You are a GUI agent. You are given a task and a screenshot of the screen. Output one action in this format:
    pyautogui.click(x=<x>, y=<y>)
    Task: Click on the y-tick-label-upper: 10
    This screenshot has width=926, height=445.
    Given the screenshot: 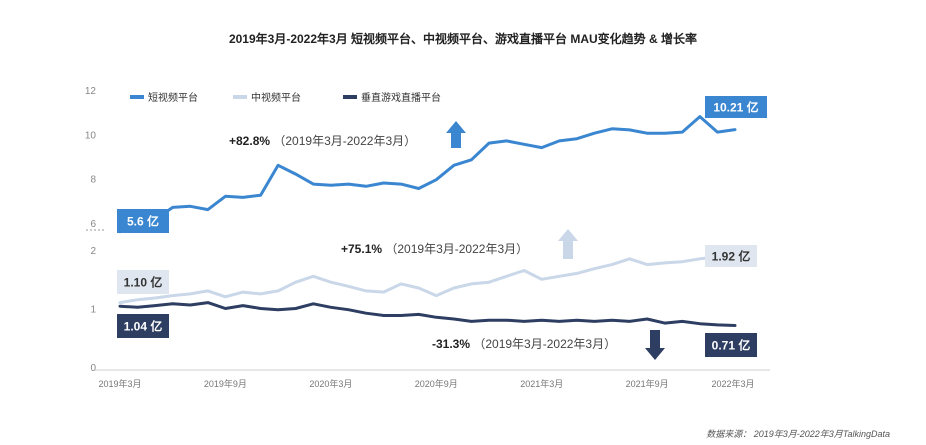 What is the action you would take?
    pyautogui.click(x=91, y=135)
    